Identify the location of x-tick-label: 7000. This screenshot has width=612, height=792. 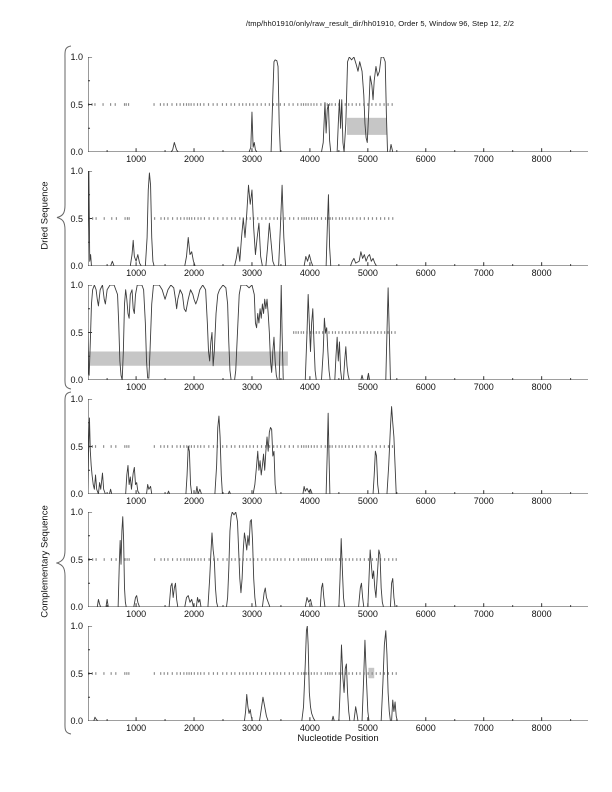
(483, 614).